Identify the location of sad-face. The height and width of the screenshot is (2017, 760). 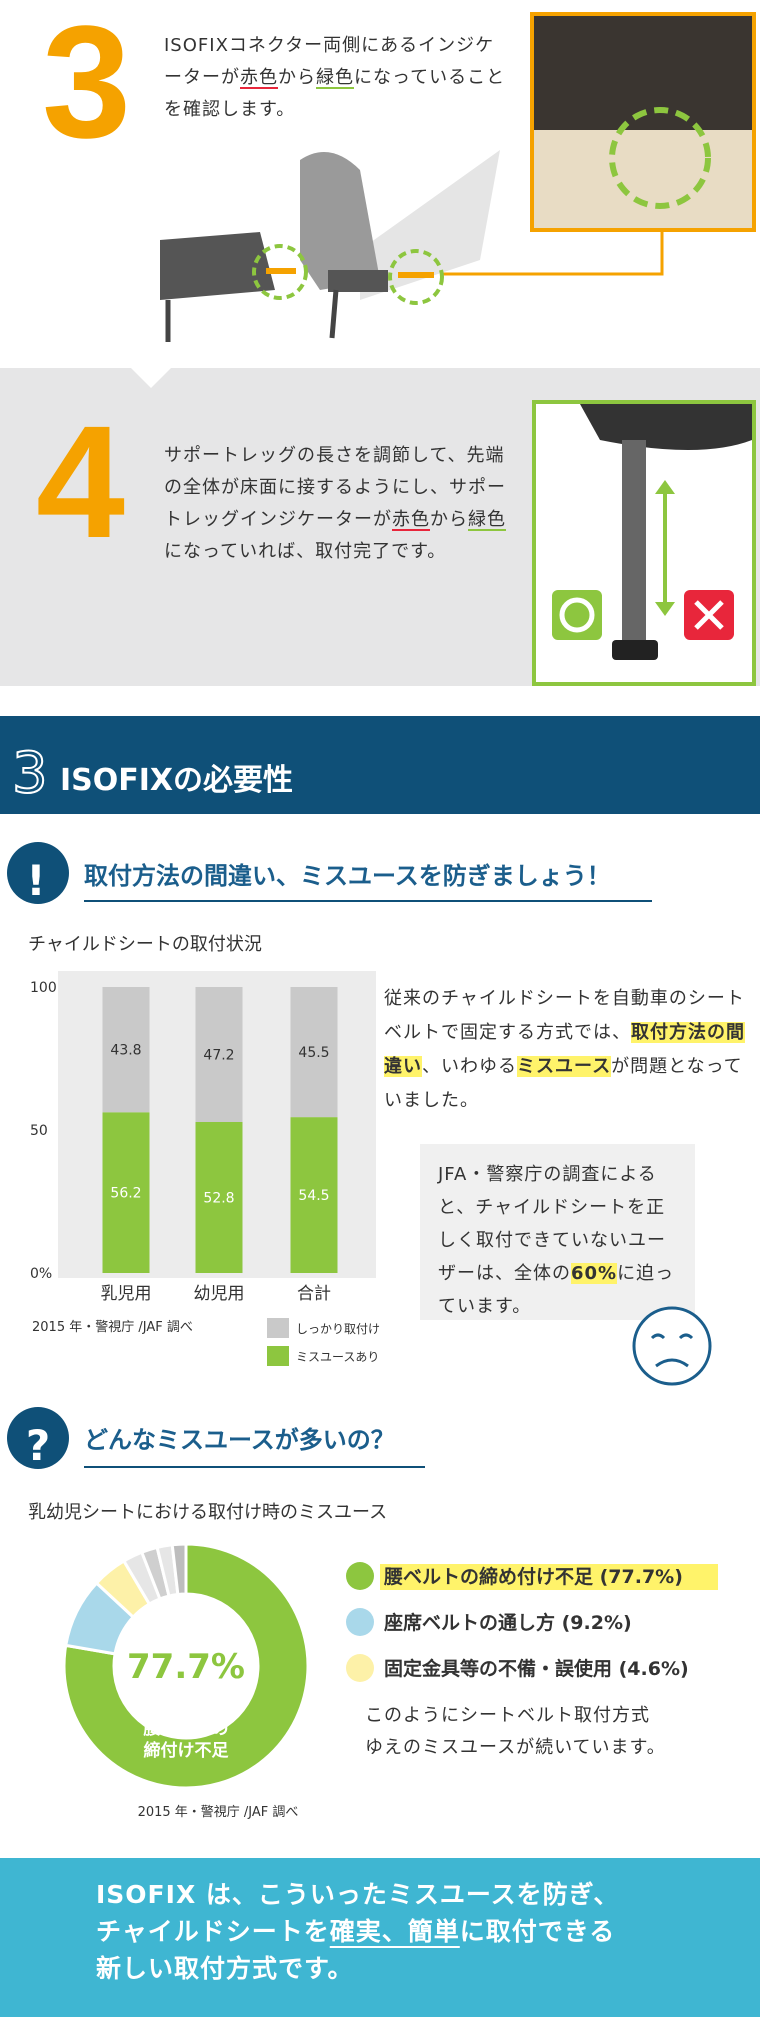
(672, 1346).